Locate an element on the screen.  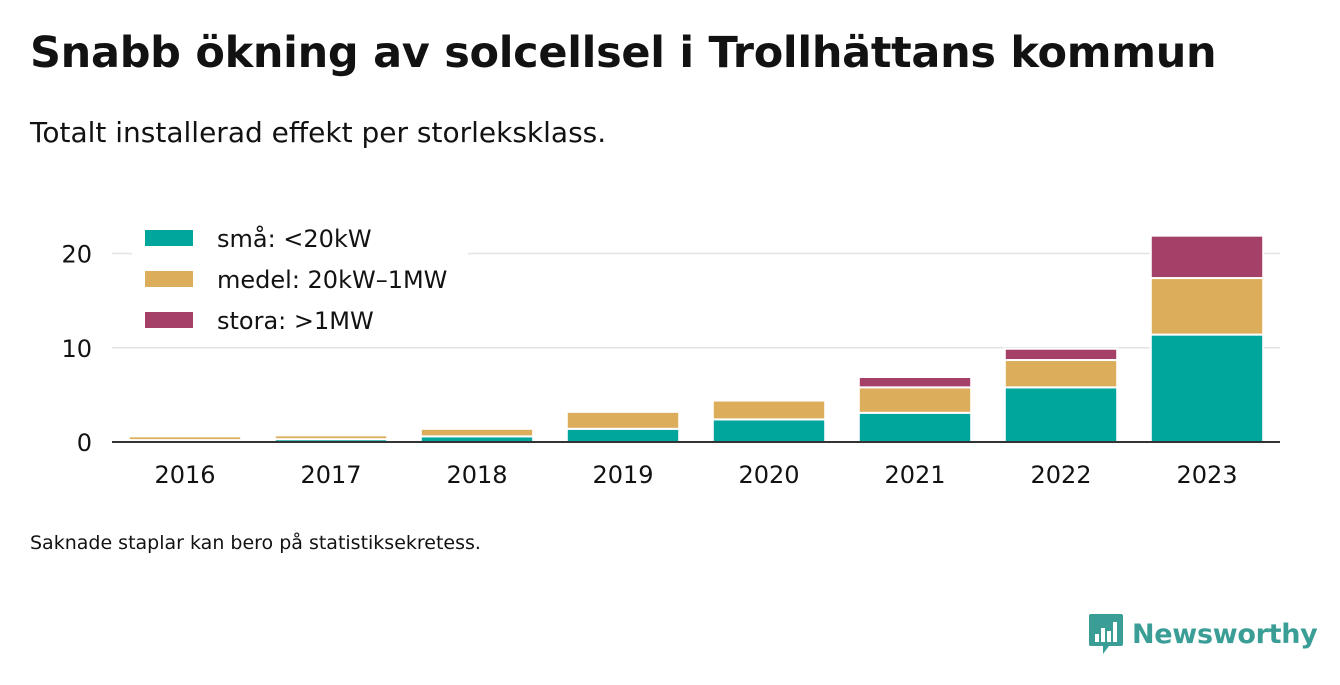
y-tick-label: 20 is located at coordinates (76, 255).